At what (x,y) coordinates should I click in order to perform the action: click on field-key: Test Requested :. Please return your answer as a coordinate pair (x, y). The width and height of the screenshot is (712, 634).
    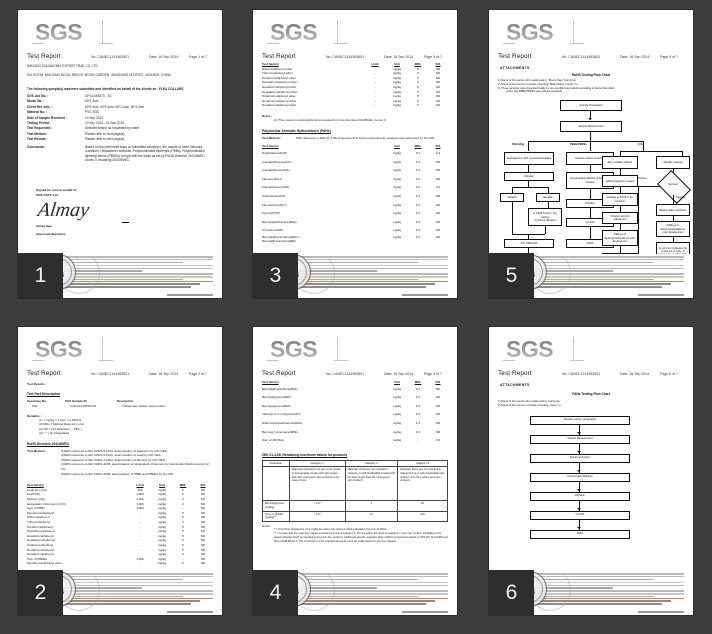
    Looking at the image, I should click on (40, 128).